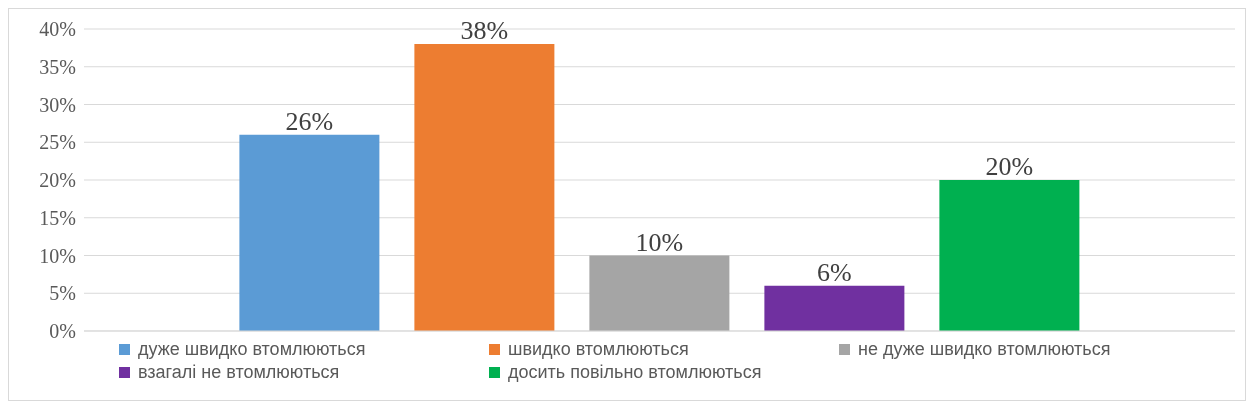 The height and width of the screenshot is (409, 1254). Describe the element at coordinates (309, 121) in the screenshot. I see `data-label: 26%` at that location.